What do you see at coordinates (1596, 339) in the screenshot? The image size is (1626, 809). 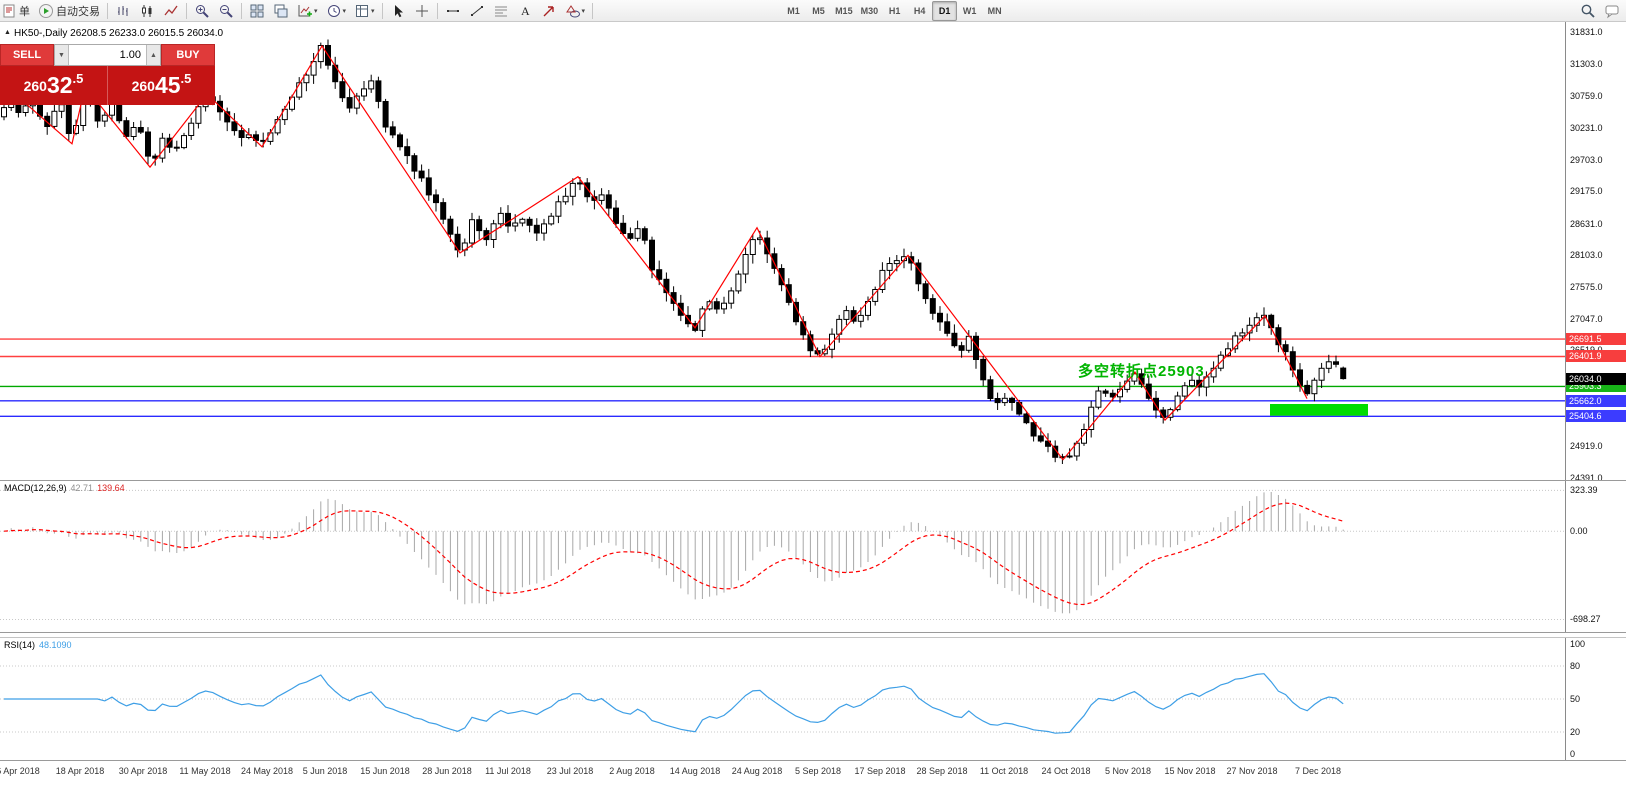 I see `price-tag-26691.5: 26691.5` at bounding box center [1596, 339].